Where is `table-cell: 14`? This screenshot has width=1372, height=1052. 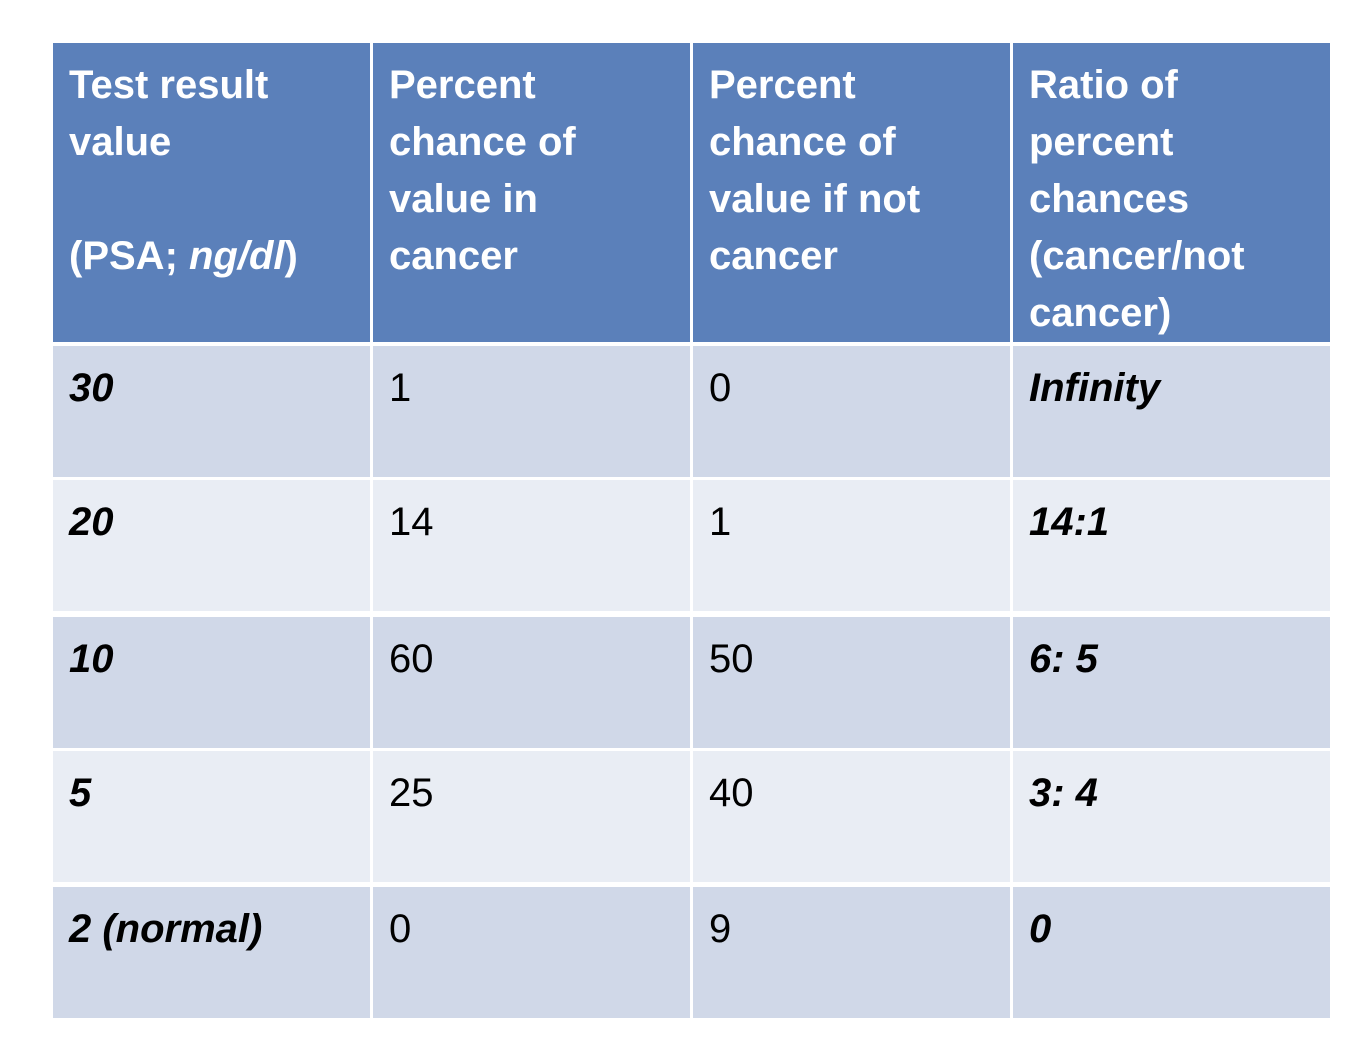 table-cell: 14 is located at coordinates (531, 545).